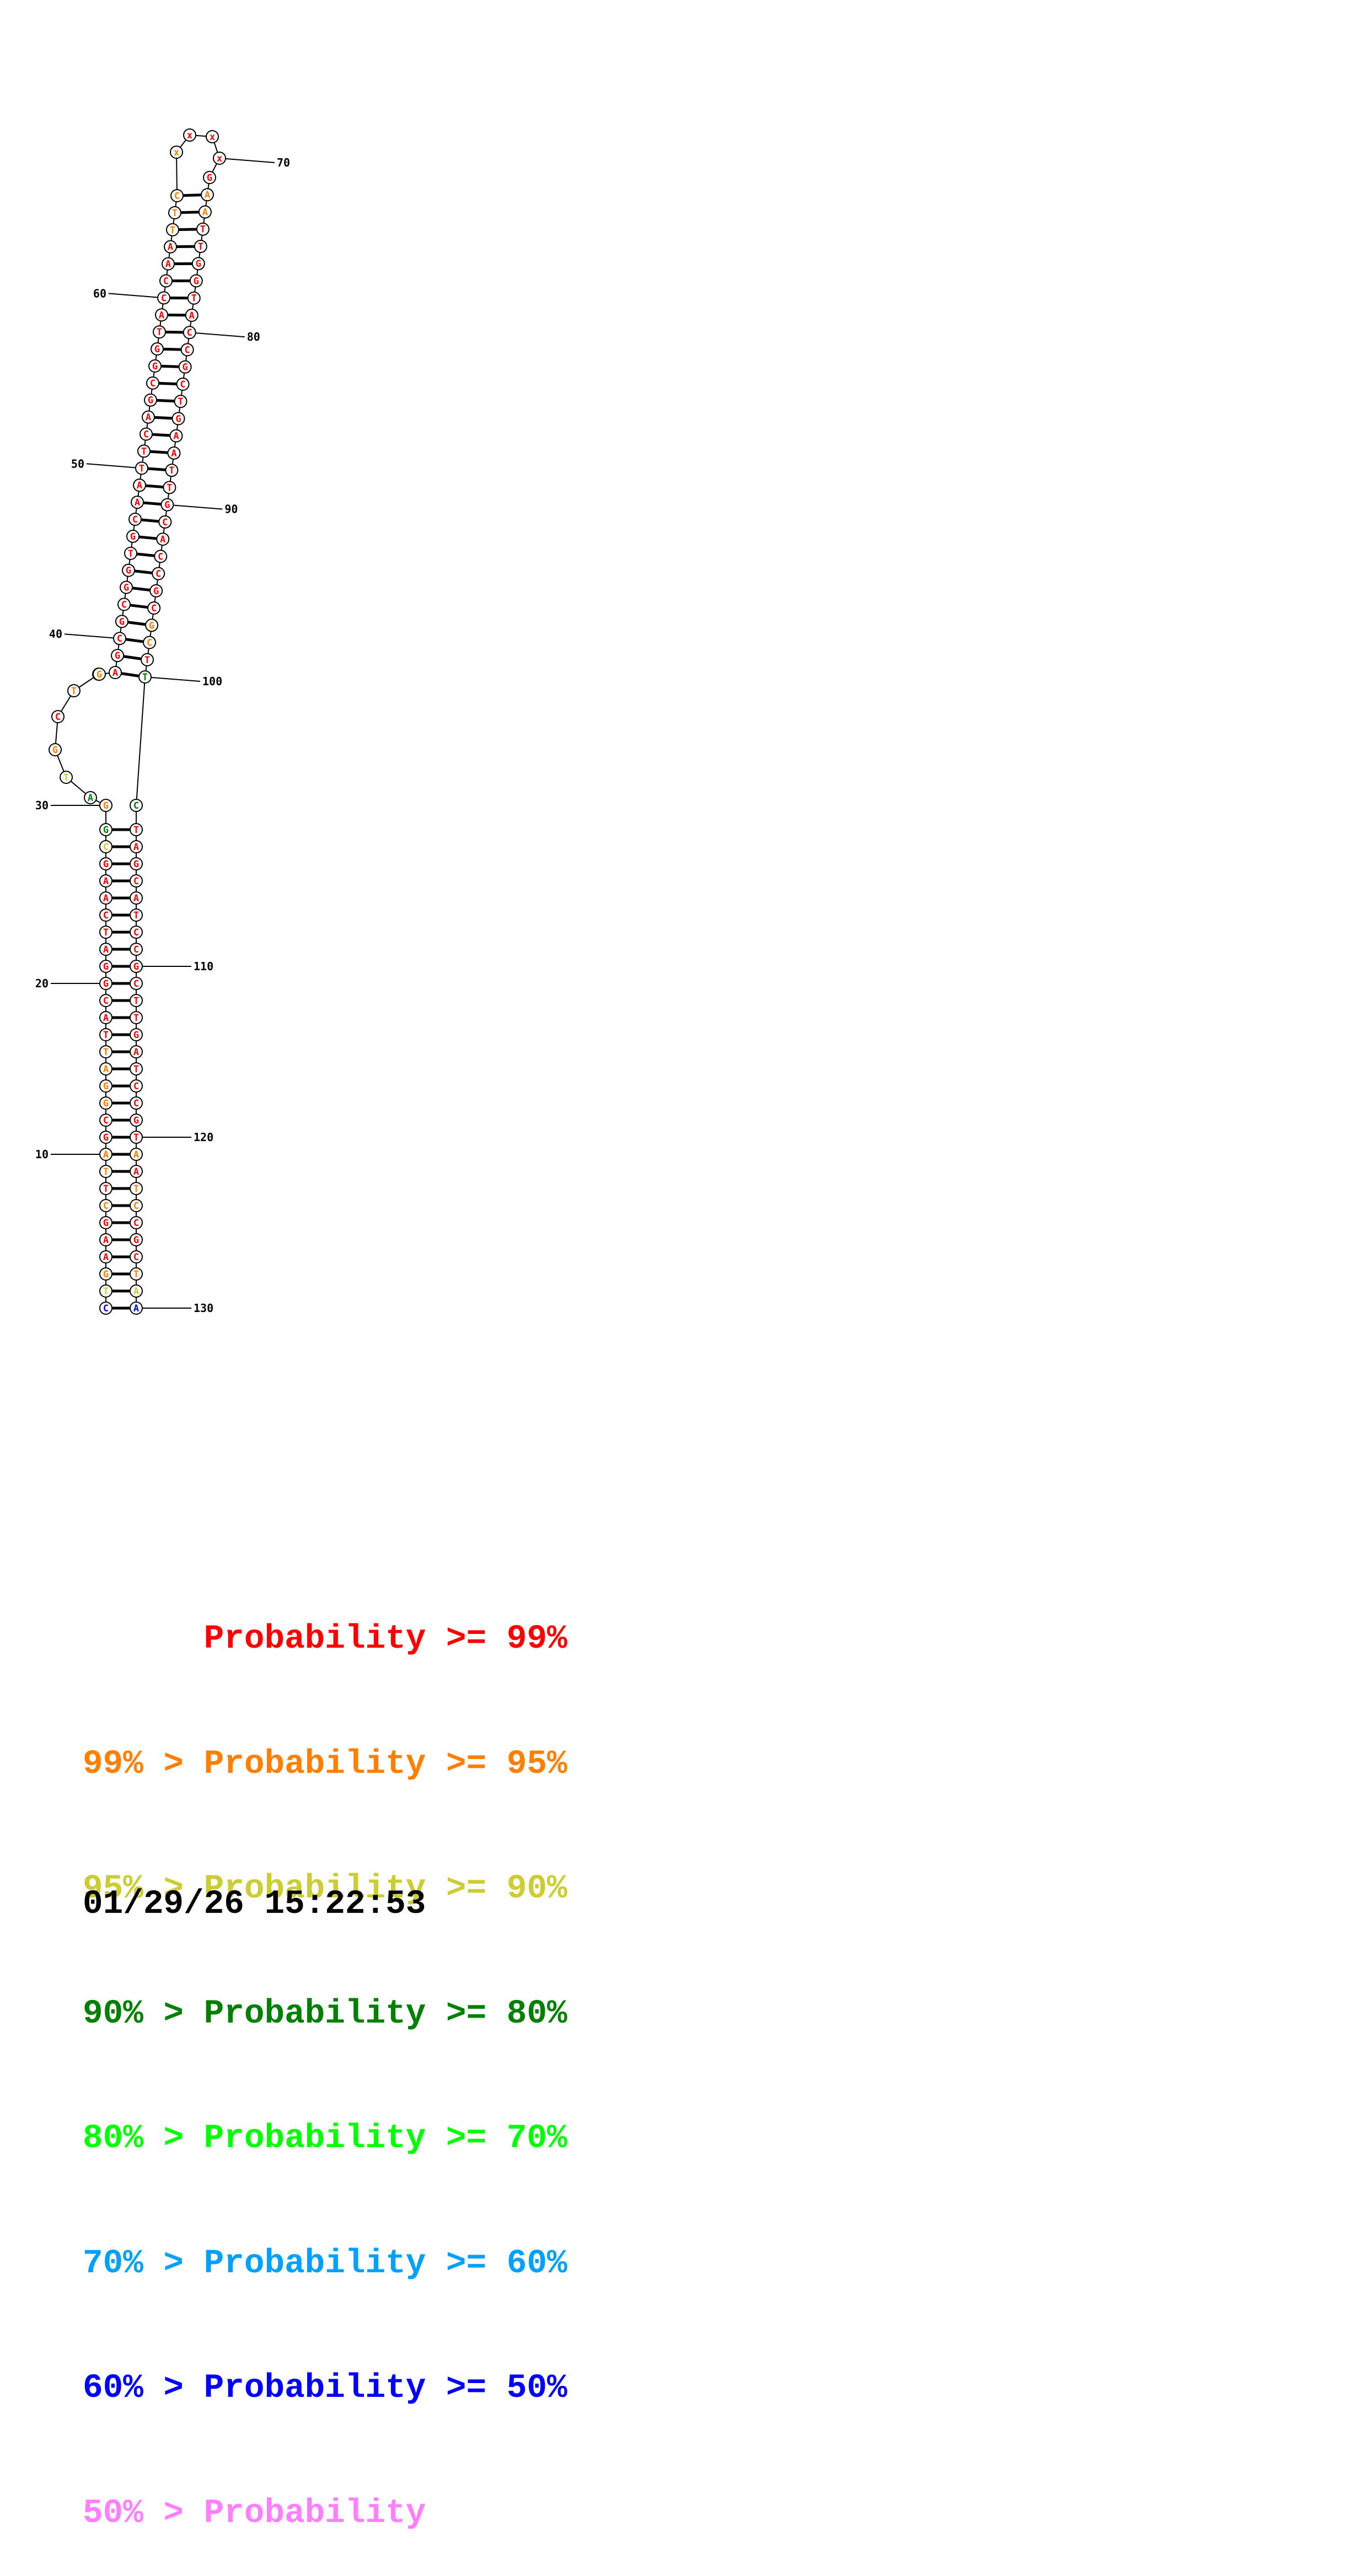 This screenshot has height=2576, width=1367. What do you see at coordinates (385, 2388) in the screenshot?
I see `legend-label: Probability >= 50%` at bounding box center [385, 2388].